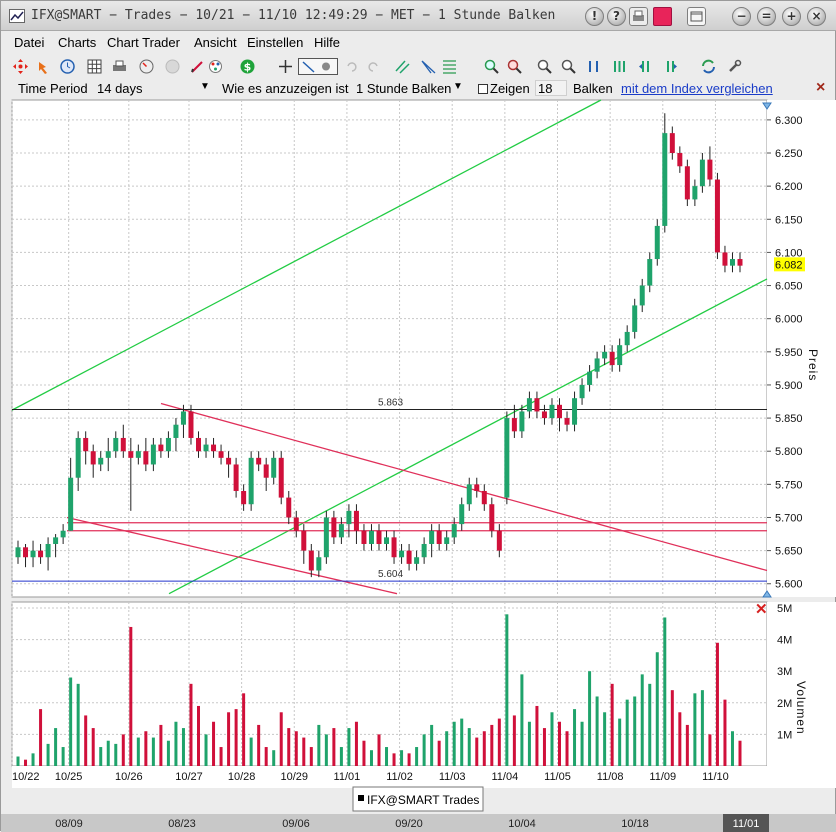 The width and height of the screenshot is (836, 832). Describe the element at coordinates (670, 66) in the screenshot. I see `scroll-right-icon` at that location.